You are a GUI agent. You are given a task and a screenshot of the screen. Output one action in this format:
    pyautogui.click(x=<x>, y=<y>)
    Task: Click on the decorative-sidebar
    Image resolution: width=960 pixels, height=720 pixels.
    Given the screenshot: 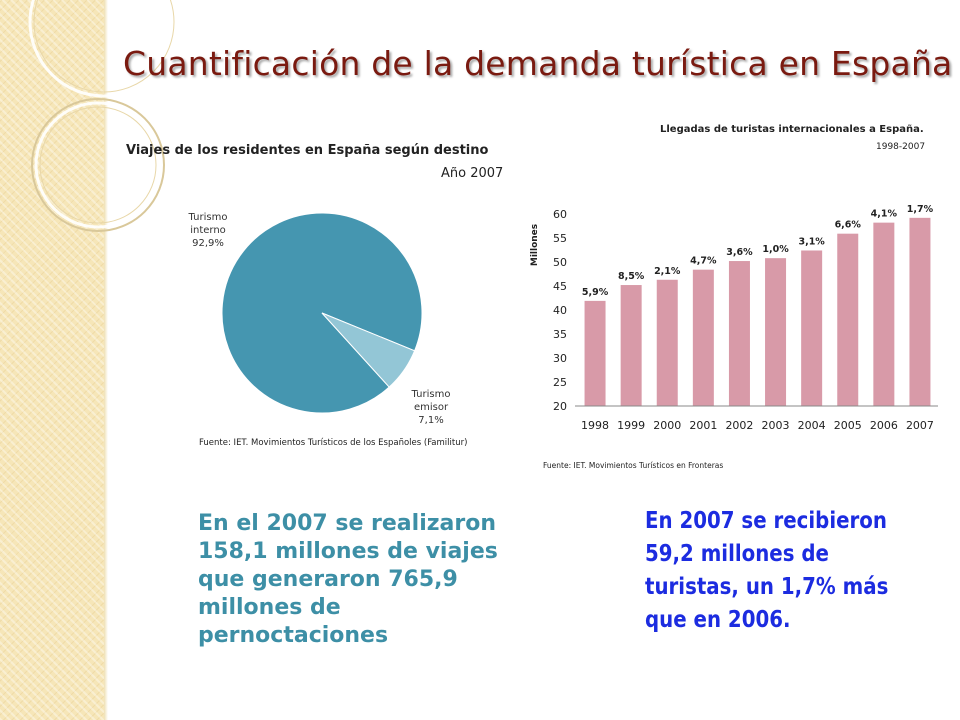 What is the action you would take?
    pyautogui.click(x=53, y=360)
    